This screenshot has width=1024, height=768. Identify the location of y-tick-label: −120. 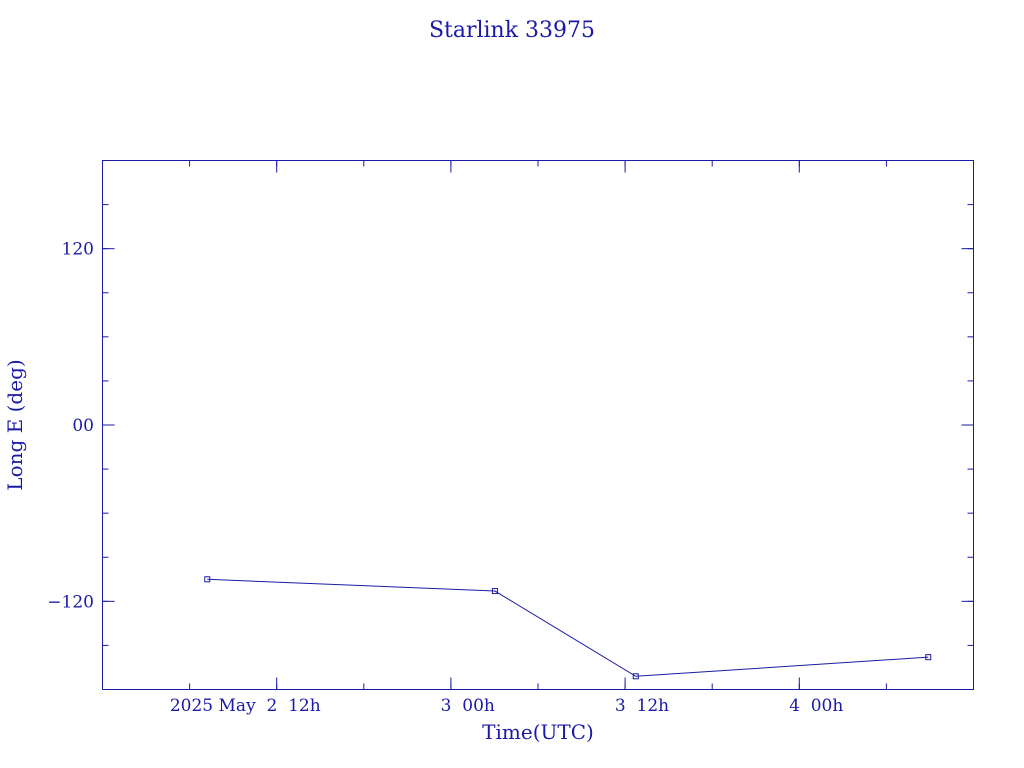
(70, 602).